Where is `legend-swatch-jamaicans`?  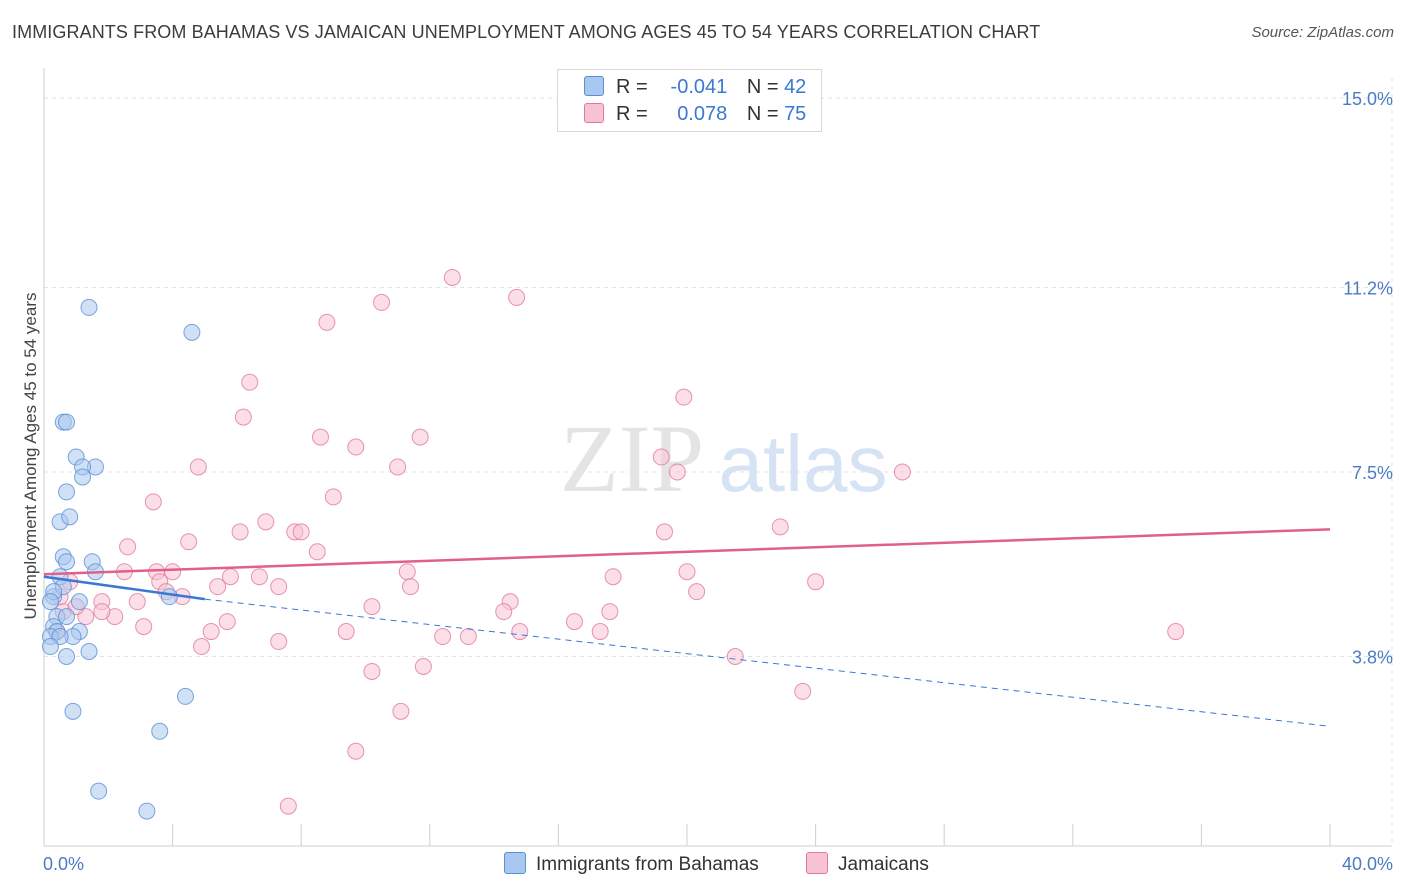
legend-swatch-jamaicans is located at coordinates (817, 863).